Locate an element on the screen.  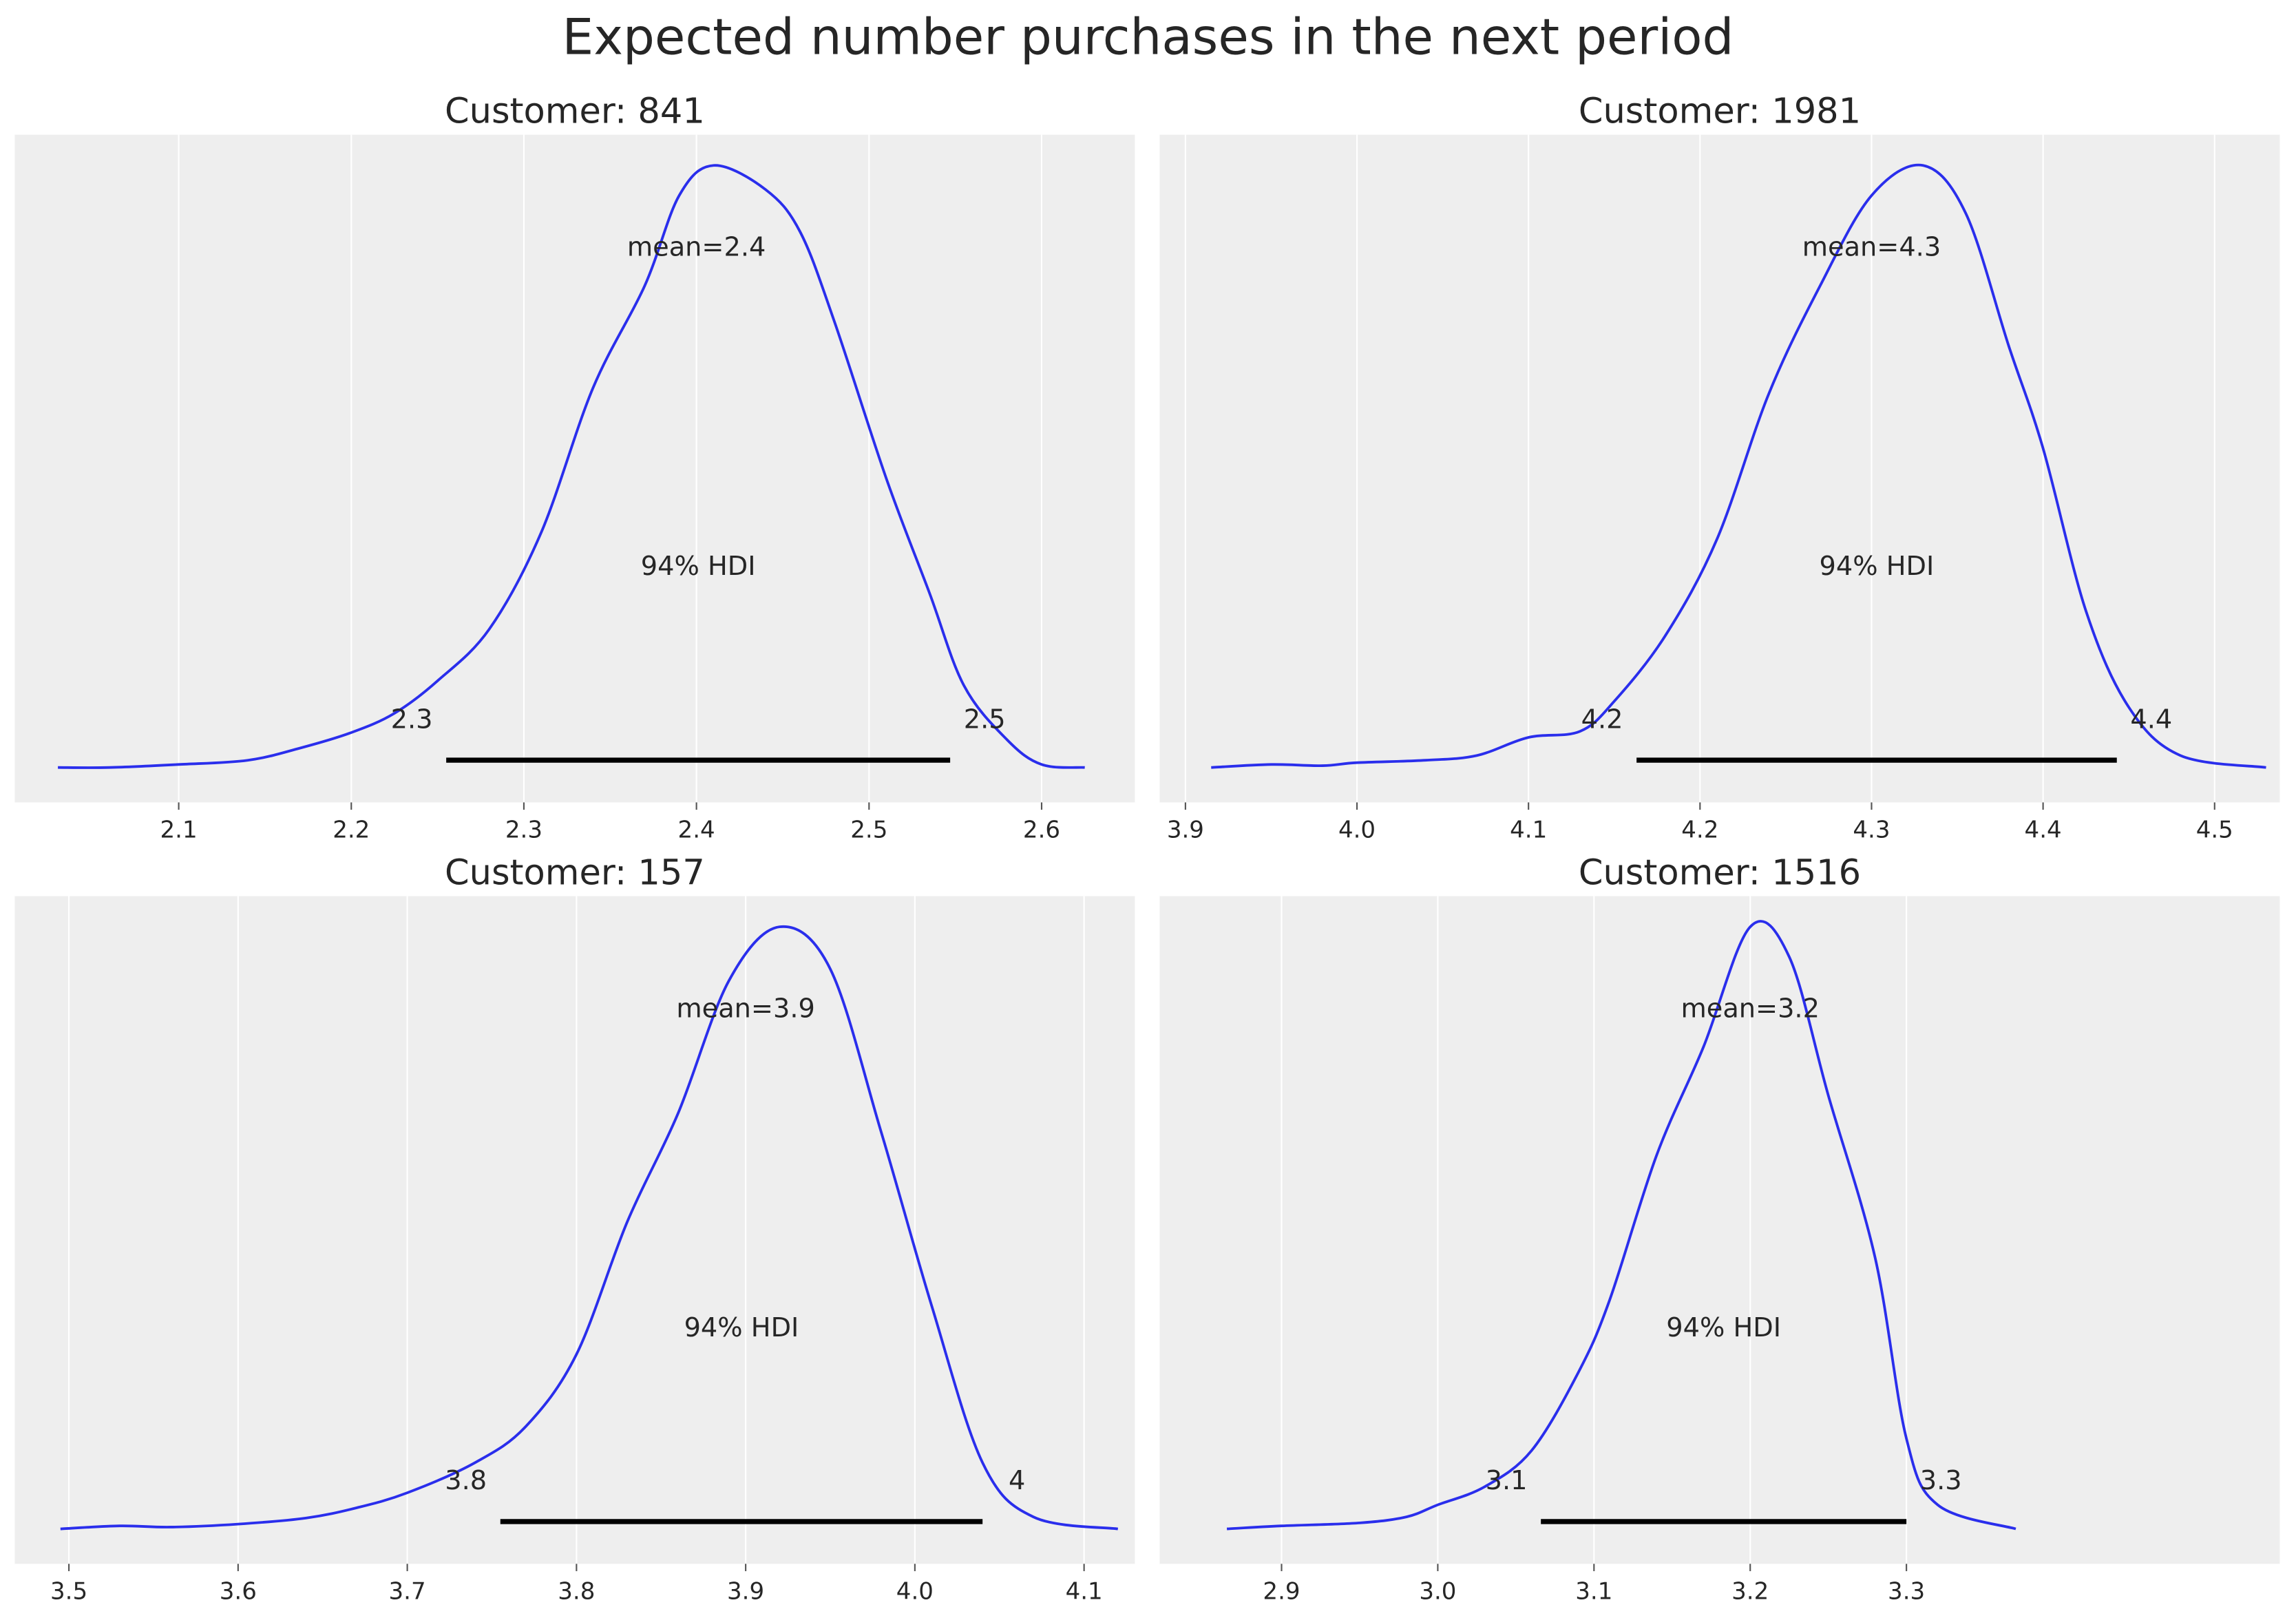
mean-label: mean=4.3 is located at coordinates (1871, 246).